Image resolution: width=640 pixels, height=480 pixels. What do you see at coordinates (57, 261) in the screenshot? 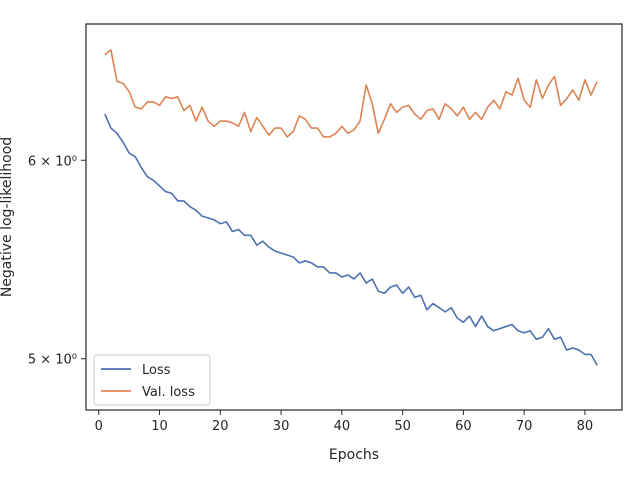
I see `y-axis: 5 × 10⁰ 6 × 10⁰` at bounding box center [57, 261].